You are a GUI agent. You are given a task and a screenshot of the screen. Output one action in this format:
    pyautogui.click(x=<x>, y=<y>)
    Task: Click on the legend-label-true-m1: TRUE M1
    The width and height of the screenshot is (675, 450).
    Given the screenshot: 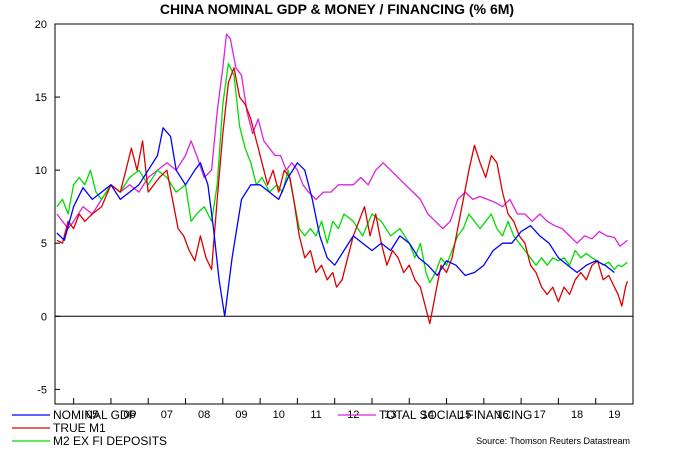 What is the action you would take?
    pyautogui.click(x=79, y=428)
    